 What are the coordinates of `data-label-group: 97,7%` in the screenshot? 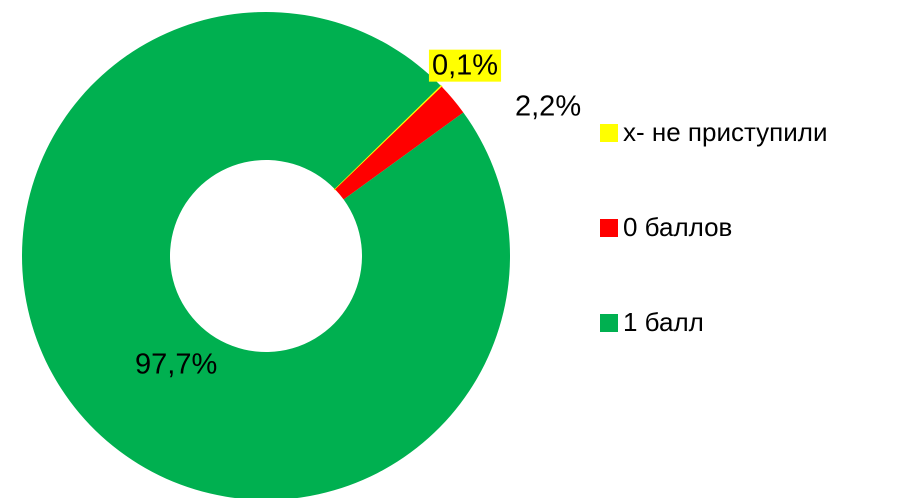 It's located at (176, 365).